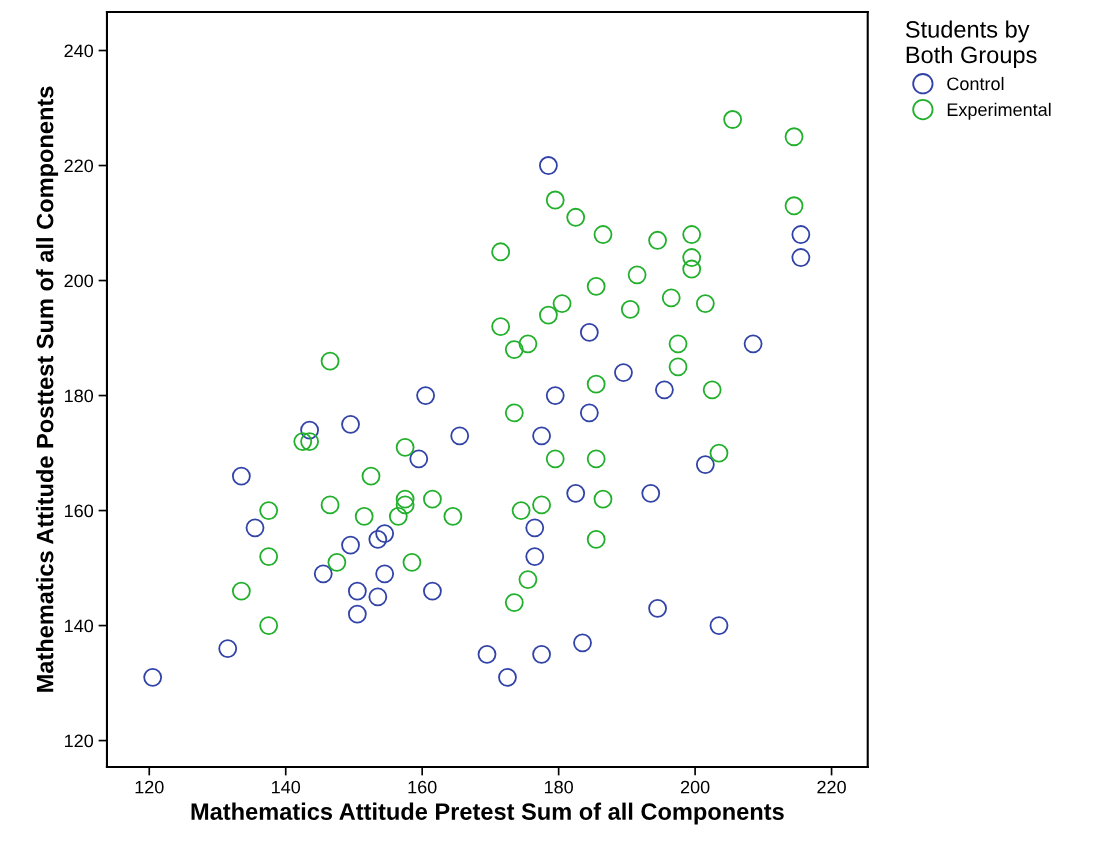  What do you see at coordinates (79, 511) in the screenshot?
I see `y-tick-label: 160` at bounding box center [79, 511].